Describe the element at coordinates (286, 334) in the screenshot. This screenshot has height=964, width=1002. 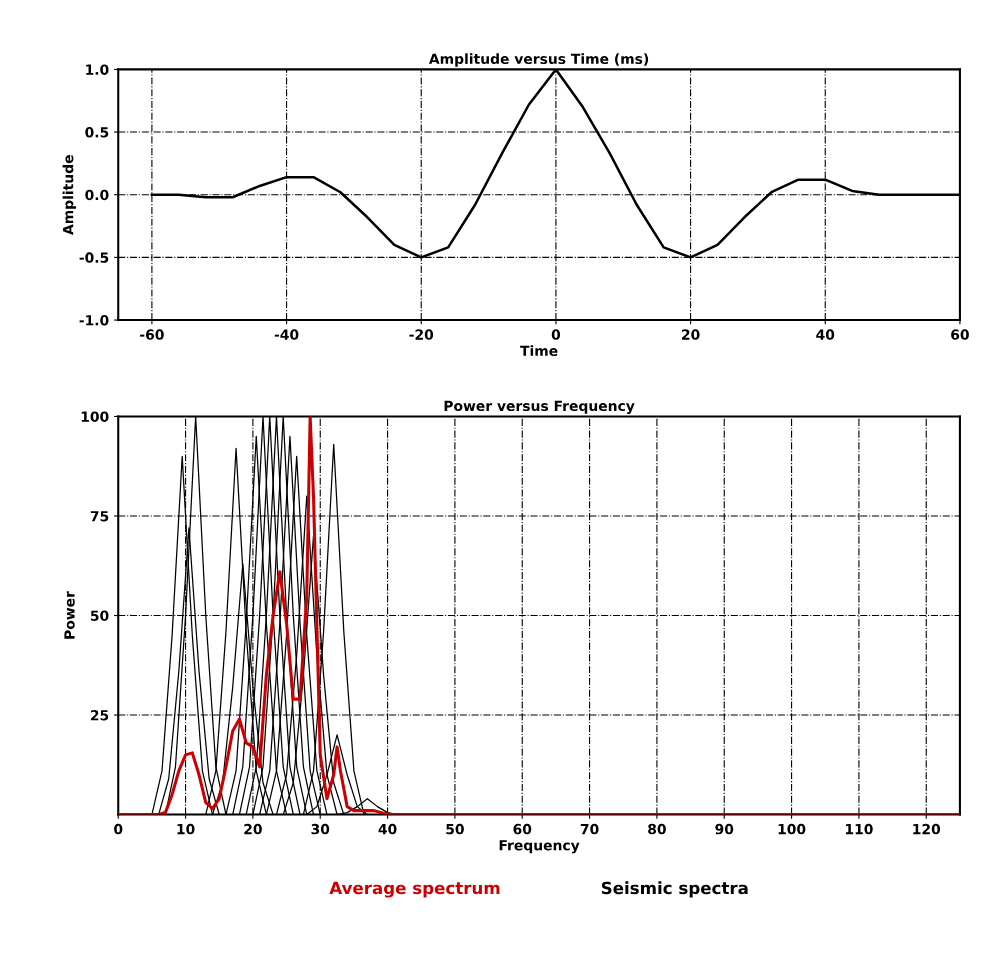
I see `x-tick-label: -40` at that location.